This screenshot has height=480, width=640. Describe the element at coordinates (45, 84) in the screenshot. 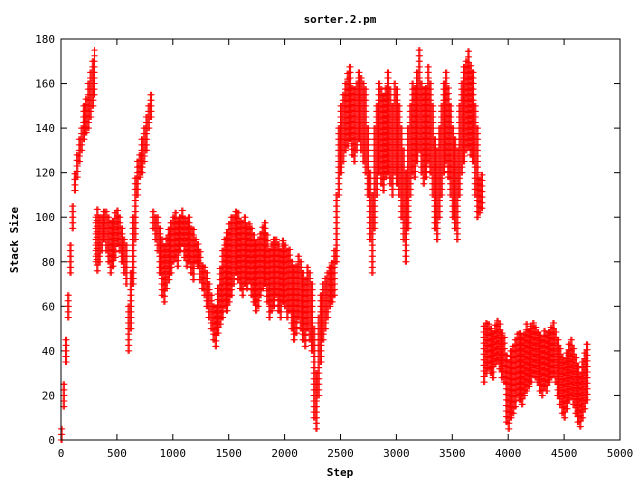

I see `y-tick-label: 160` at that location.